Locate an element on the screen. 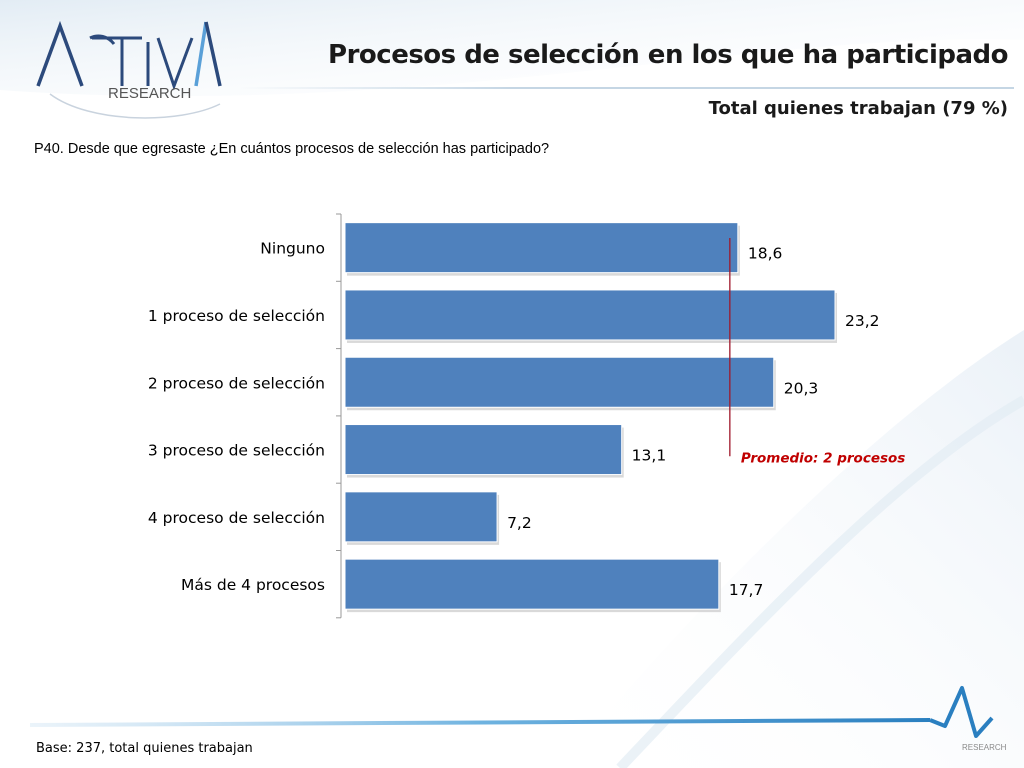  logo-subtext: RESEARCH is located at coordinates (149, 93).